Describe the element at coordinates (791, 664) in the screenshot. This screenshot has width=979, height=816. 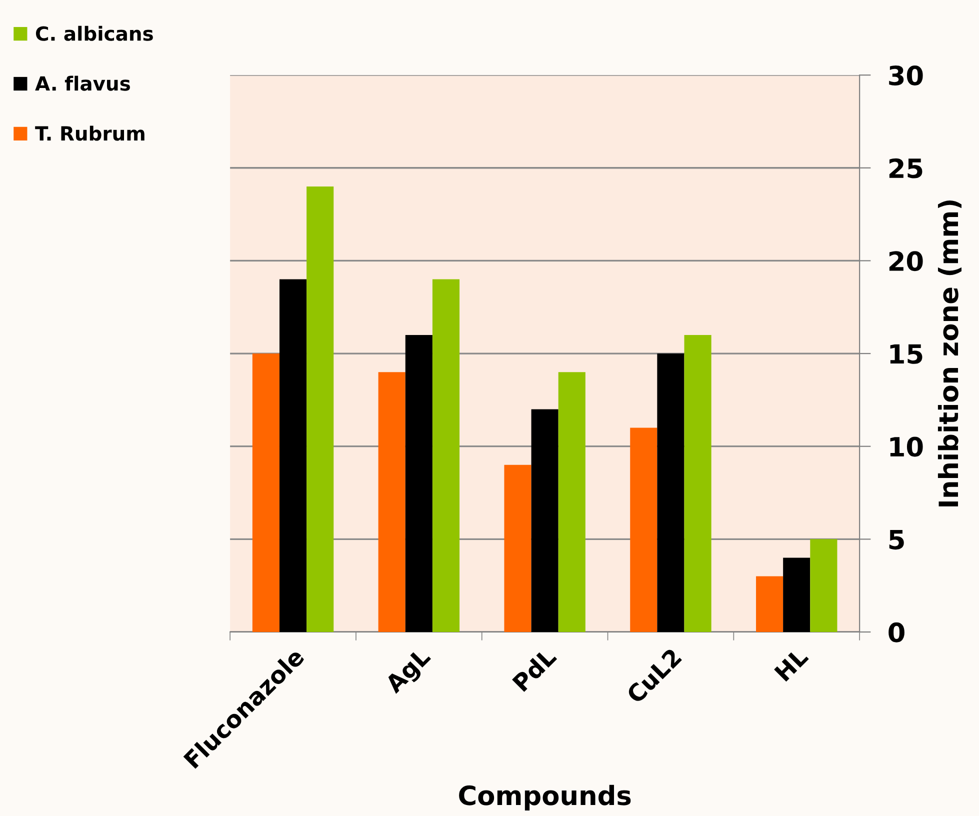
I see `x-tick-label: HL` at that location.